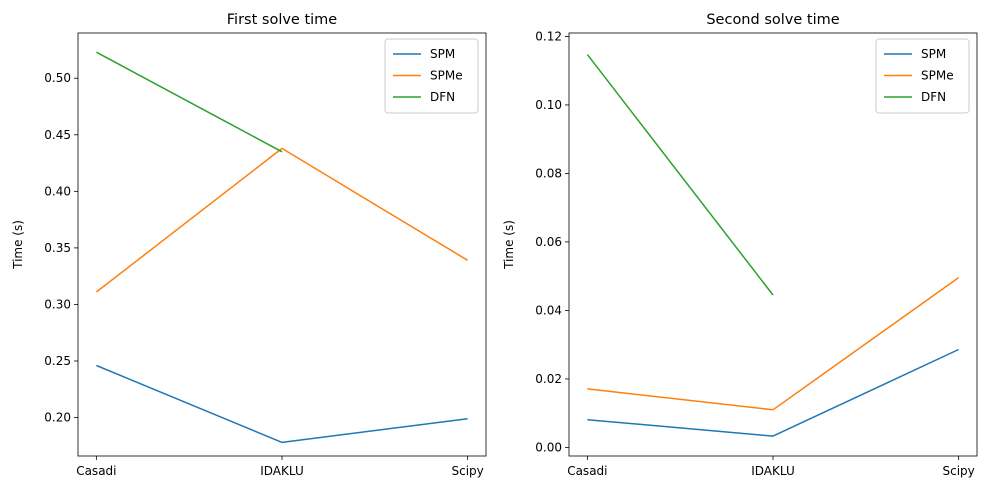  Describe the element at coordinates (57, 191) in the screenshot. I see `y-tick-label: 0.40` at that location.